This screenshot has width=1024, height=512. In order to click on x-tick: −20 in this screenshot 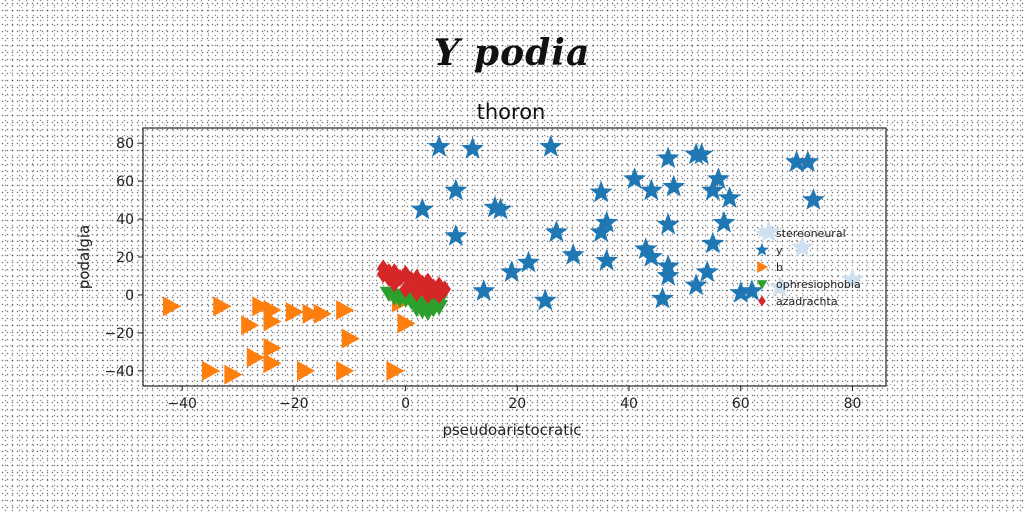, I will do `click(294, 399)`.